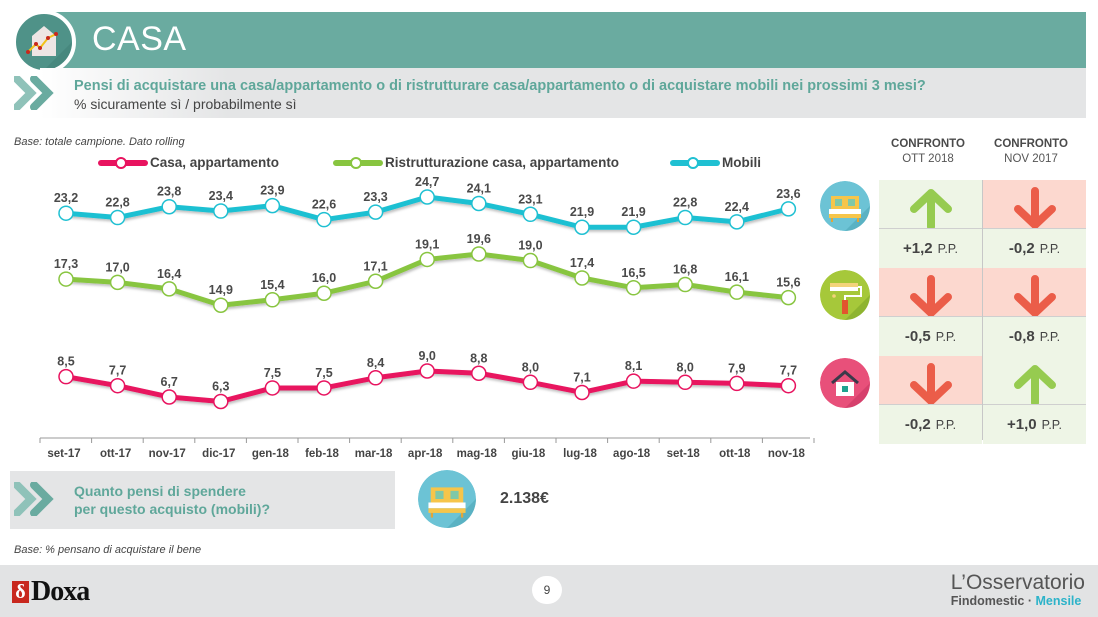 This screenshot has height=617, width=1098. What do you see at coordinates (63, 454) in the screenshot?
I see `x-tick-label: set-17` at bounding box center [63, 454].